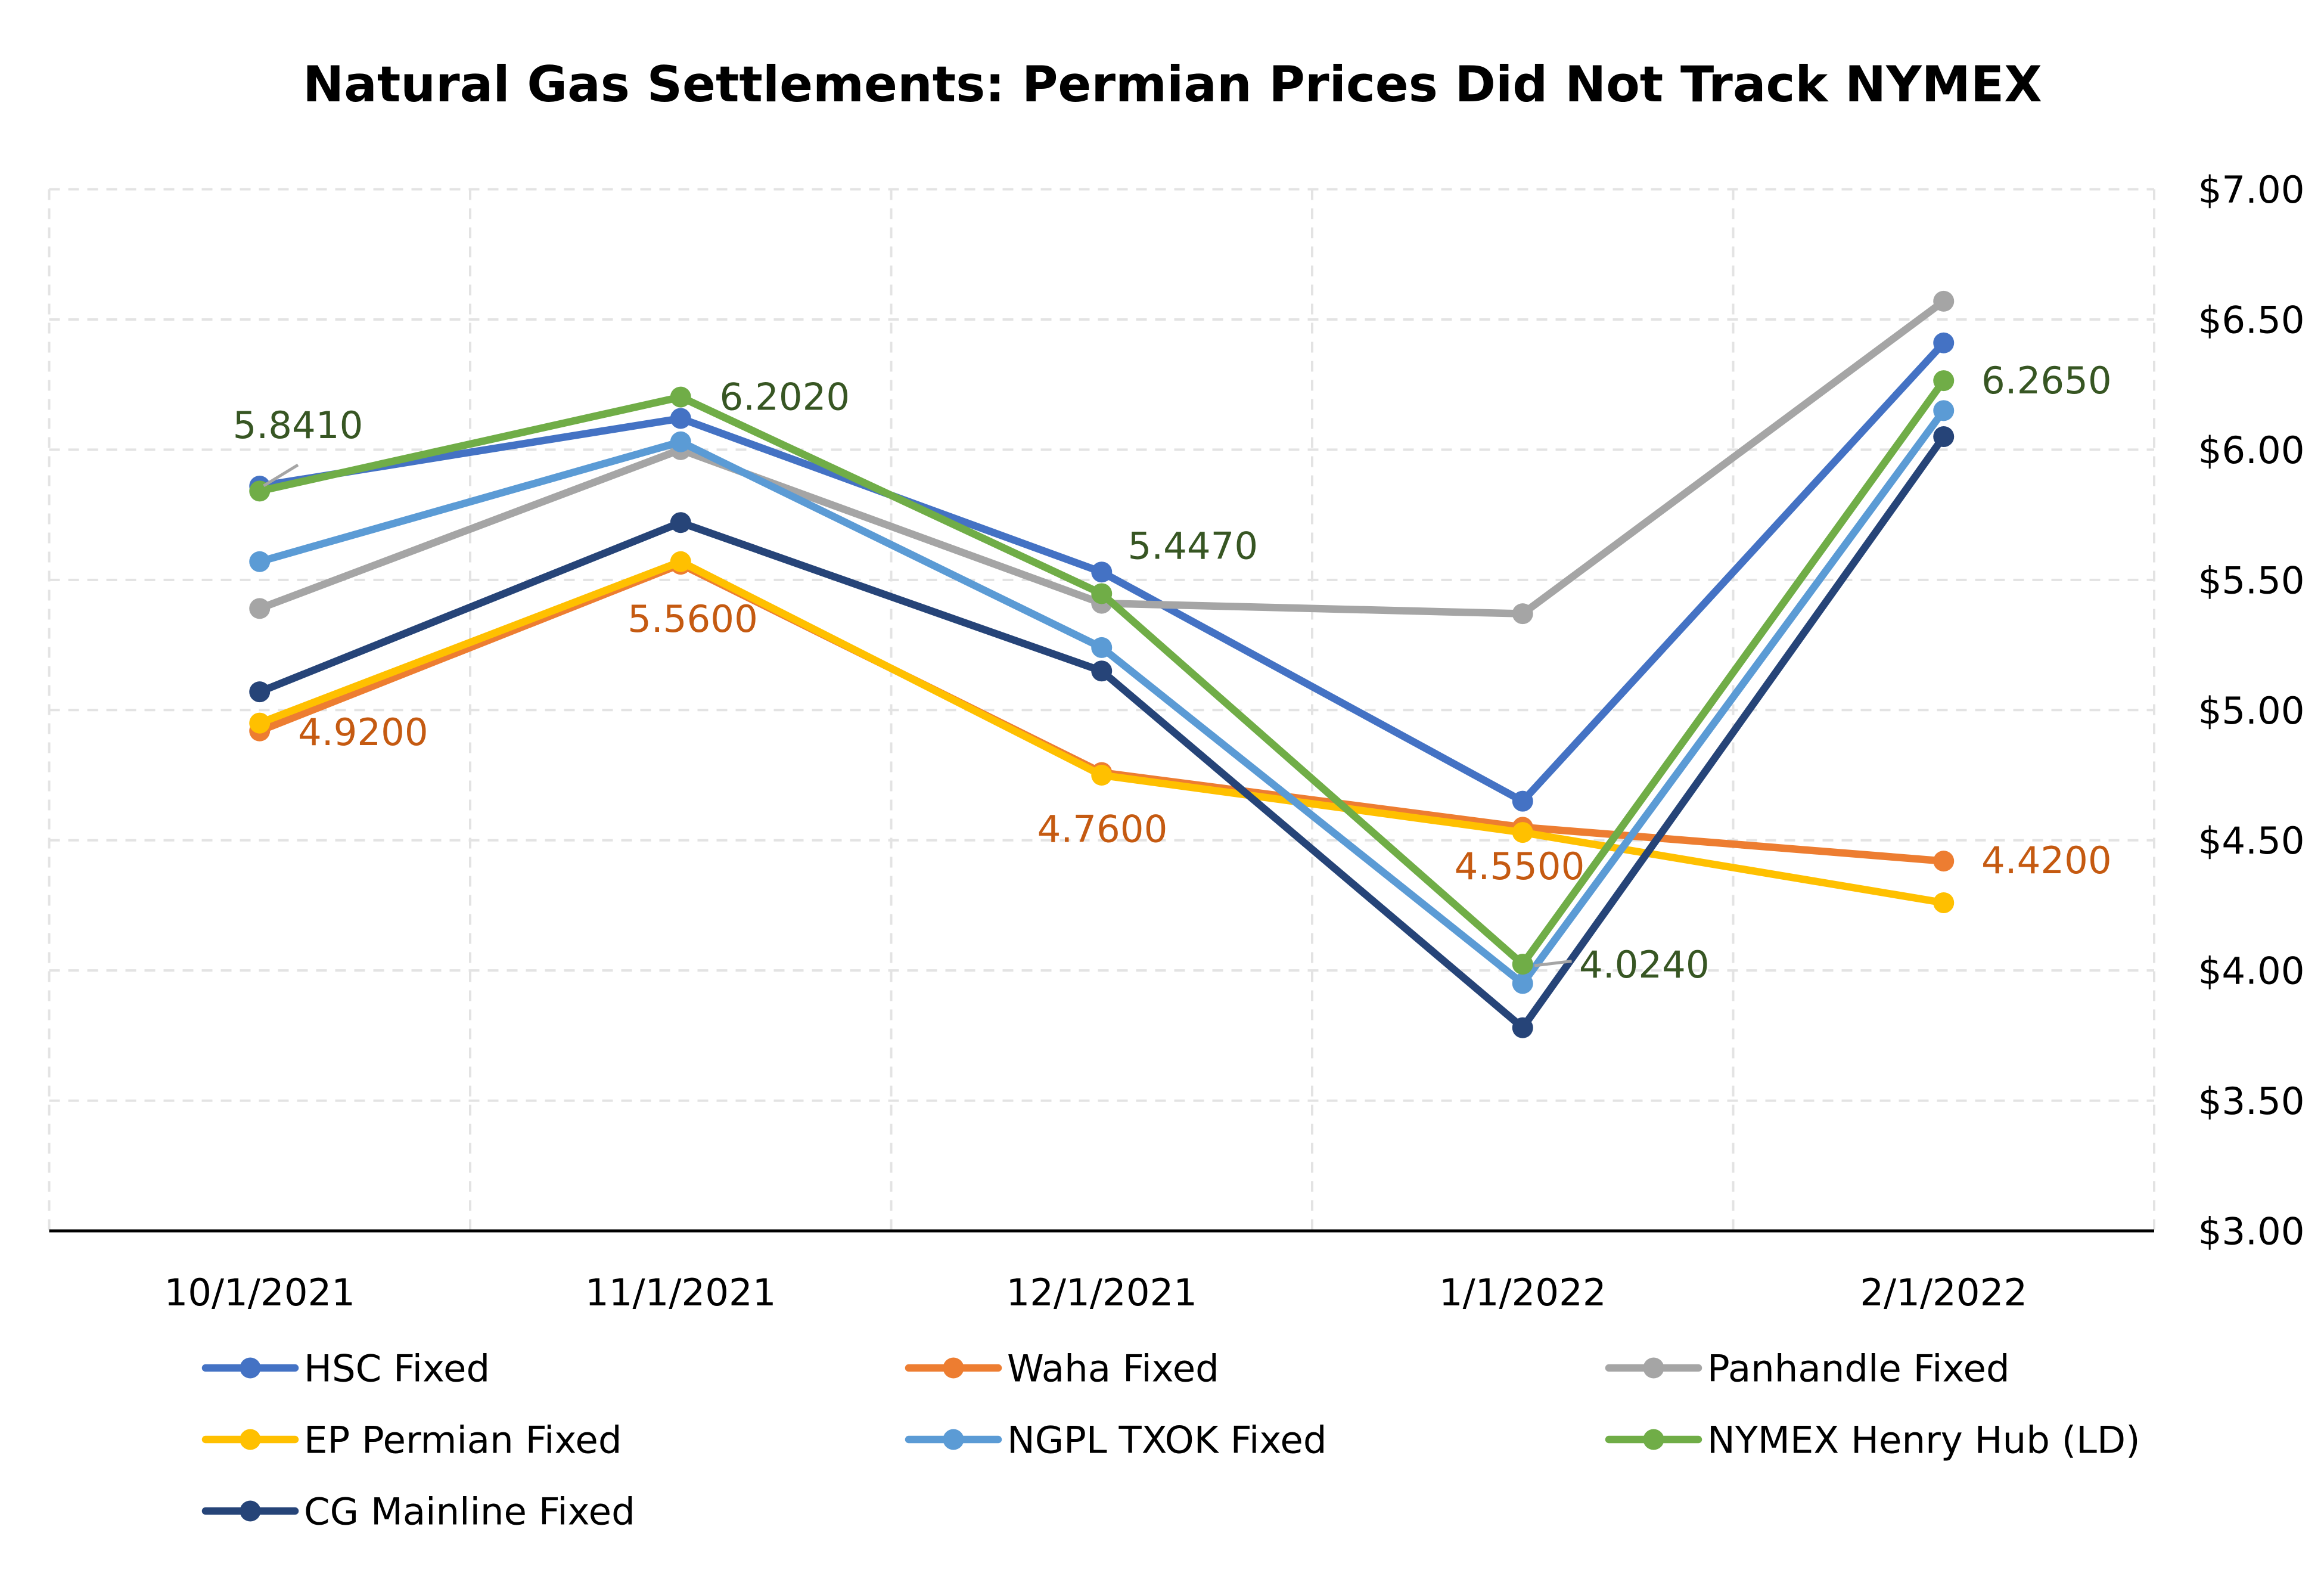  Describe the element at coordinates (1644, 964) in the screenshot. I see `data-label: 4.0240` at that location.